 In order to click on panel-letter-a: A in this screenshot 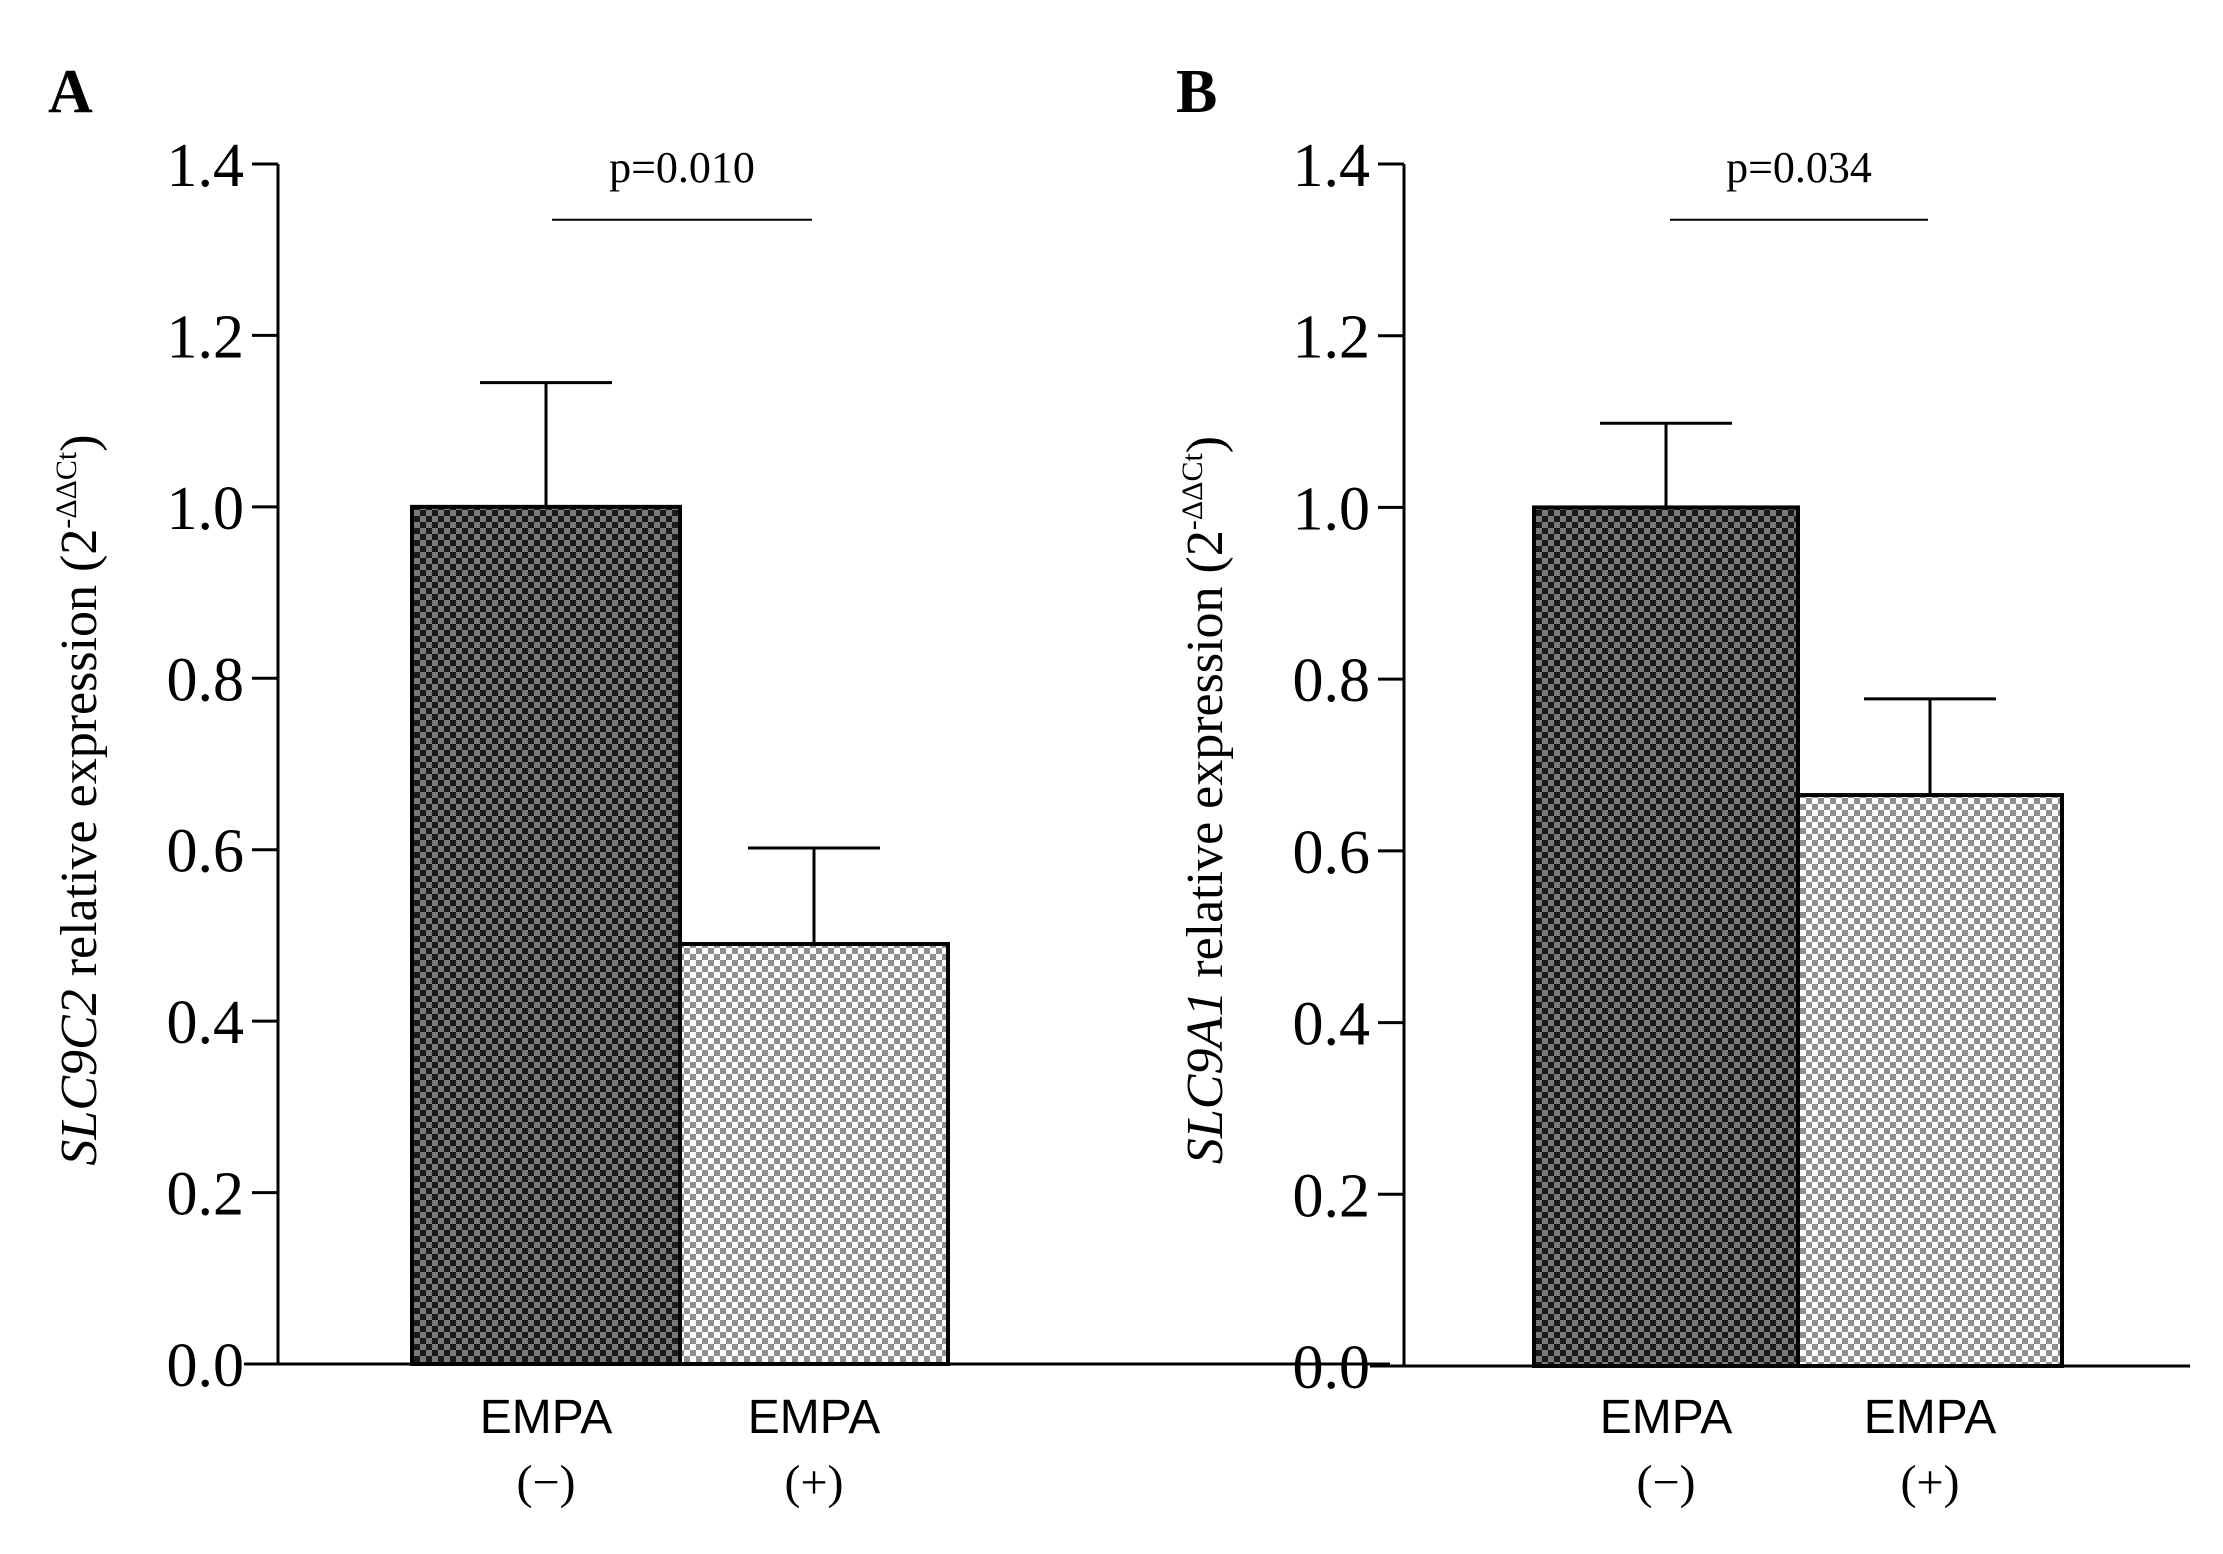, I will do `click(70, 92)`.